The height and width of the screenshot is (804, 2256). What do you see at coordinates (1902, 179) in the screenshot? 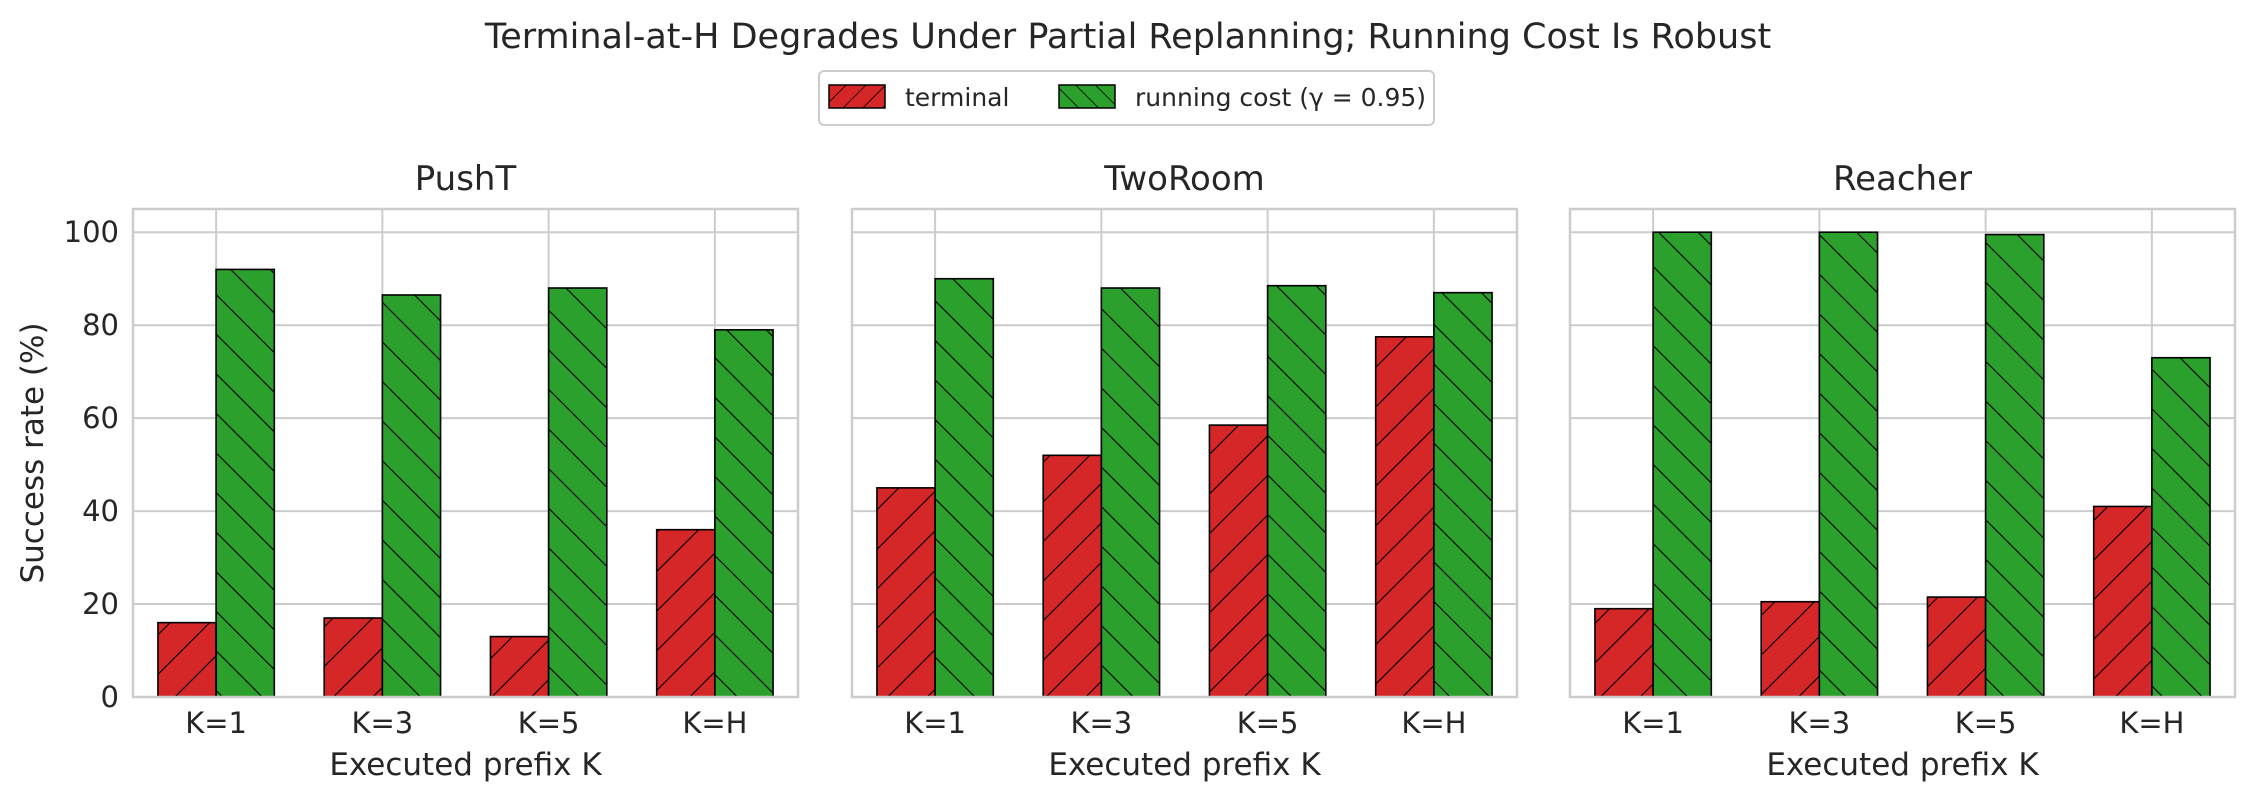
I see `panel-title: Reacher` at bounding box center [1902, 179].